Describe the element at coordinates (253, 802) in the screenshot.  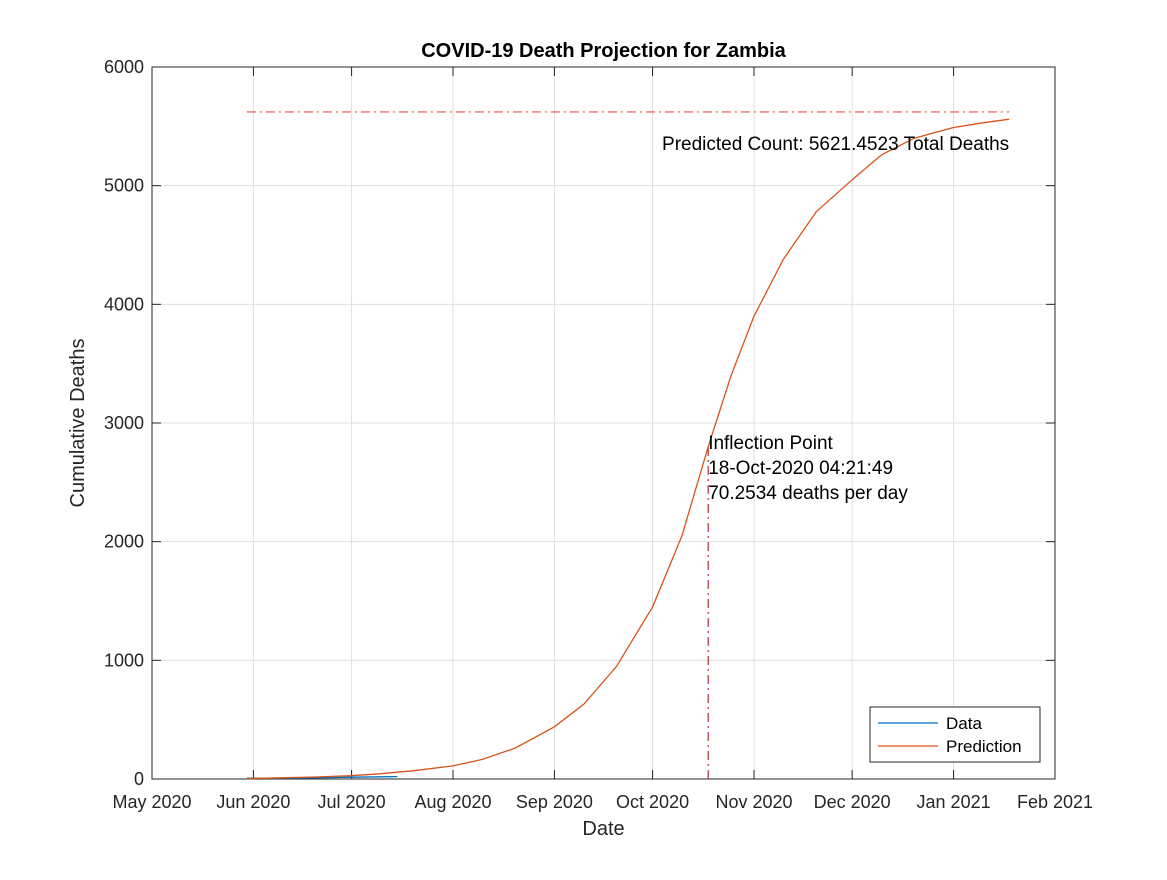
I see `x-tick-label: Jun 2020` at that location.